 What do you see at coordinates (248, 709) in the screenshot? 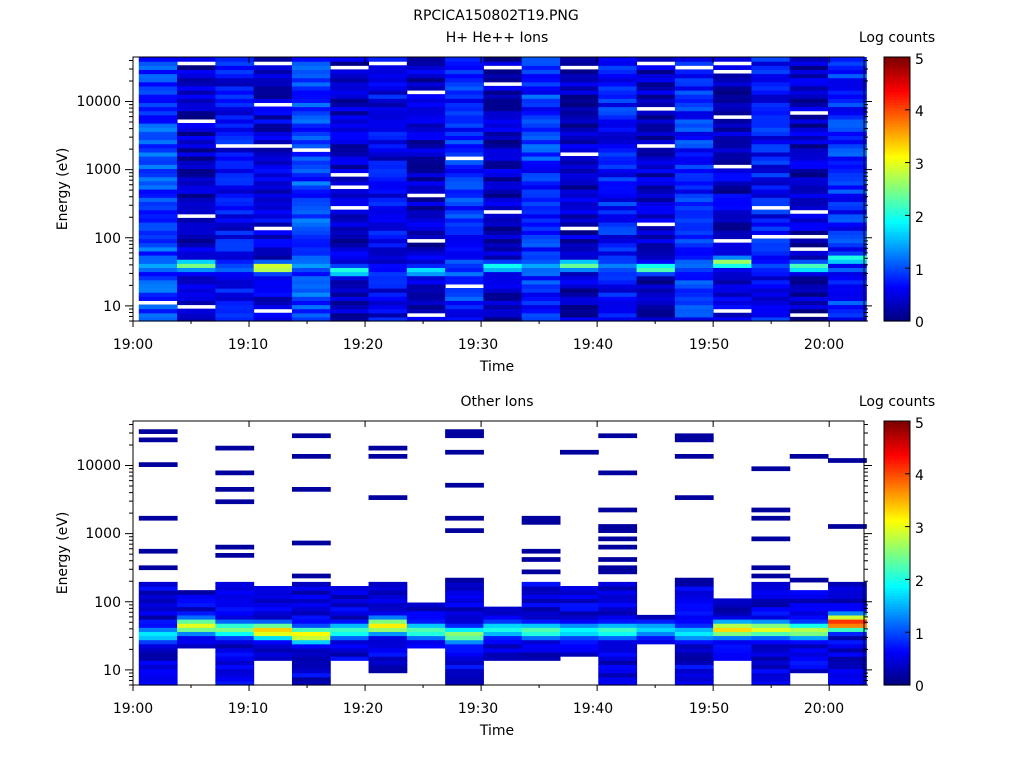
I see `x-tick-label: 19:10` at bounding box center [248, 709].